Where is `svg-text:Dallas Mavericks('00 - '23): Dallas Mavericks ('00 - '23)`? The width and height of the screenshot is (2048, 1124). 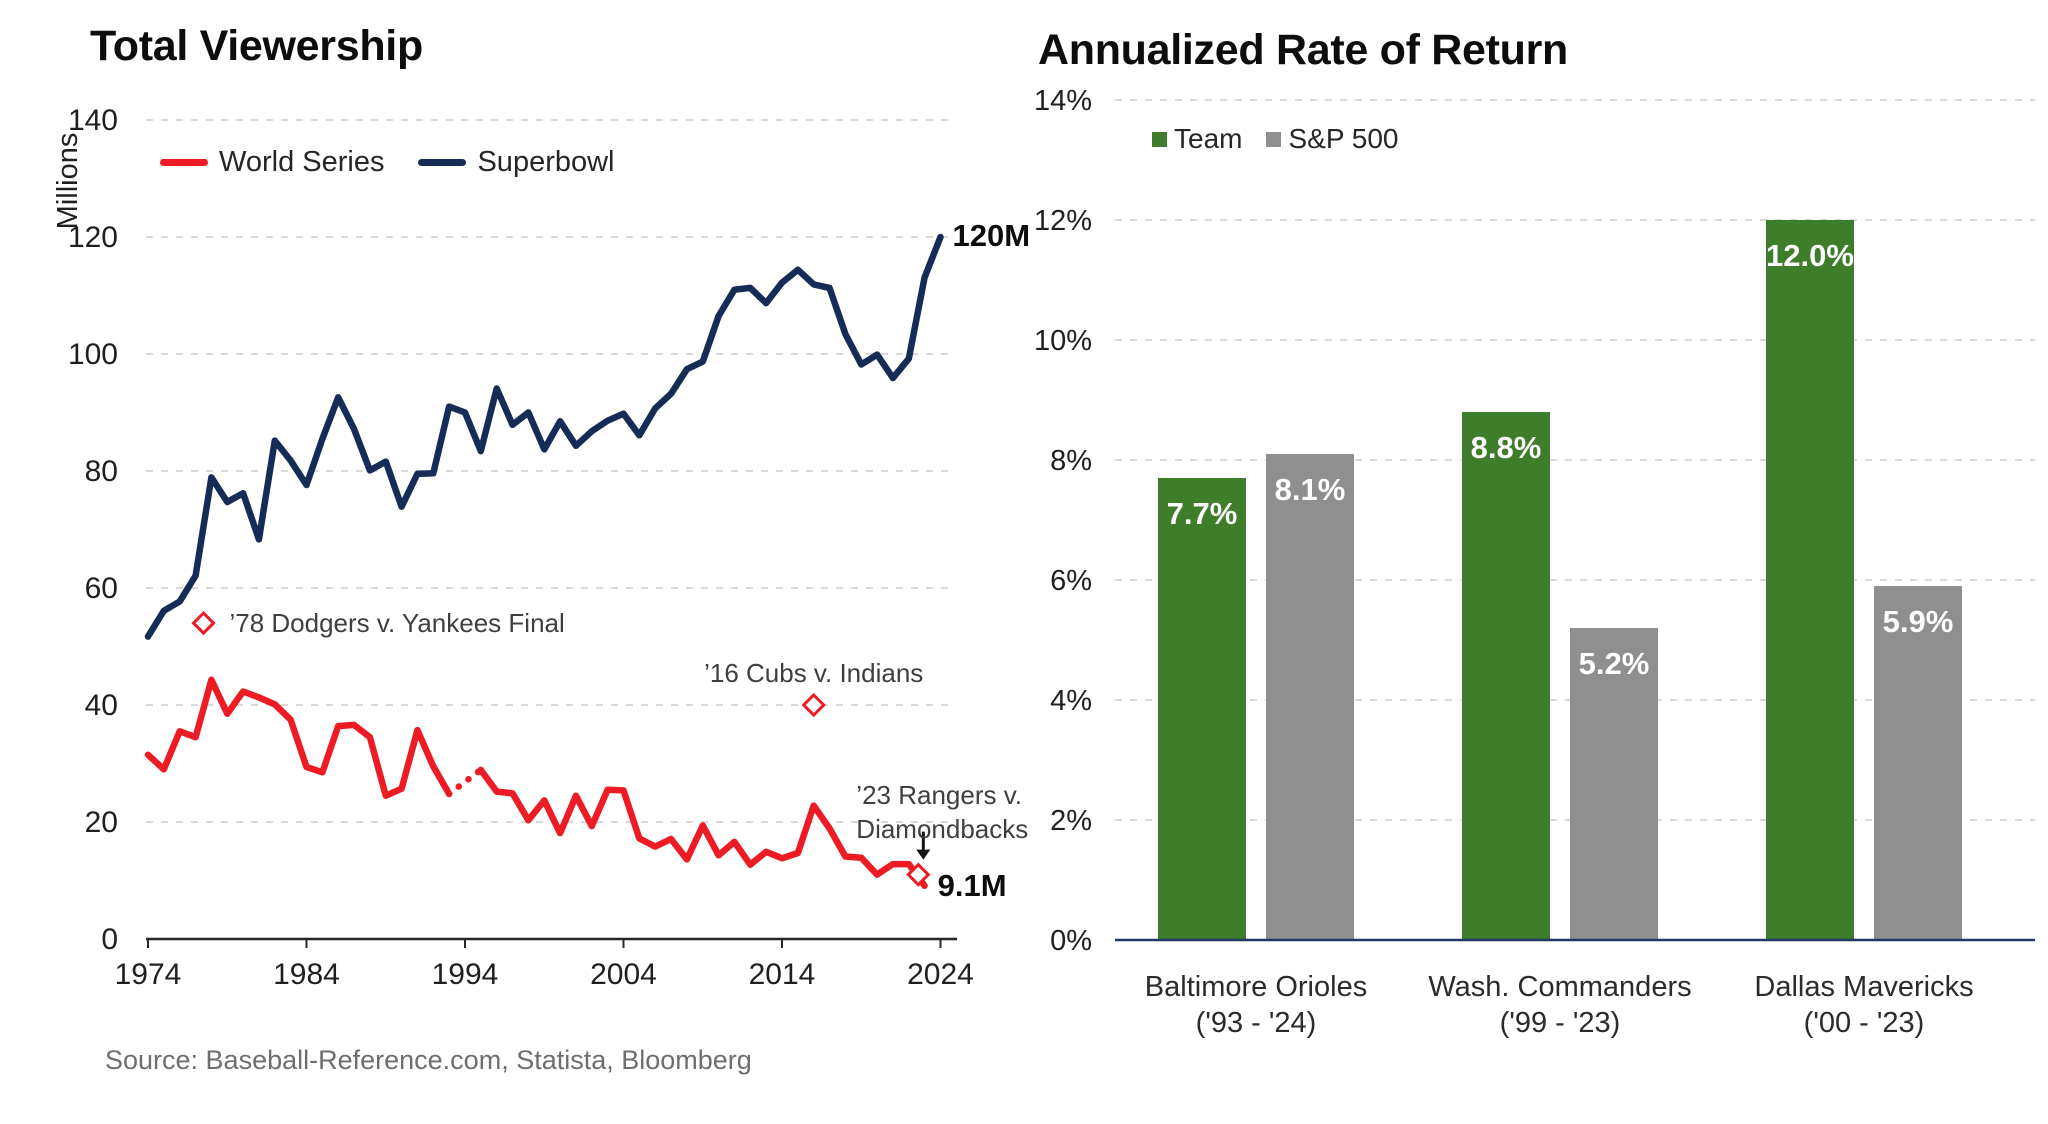
svg-text:Dallas Mavericks('00 - '23): Dallas Mavericks ('00 - '23) is located at coordinates (1863, 1005).